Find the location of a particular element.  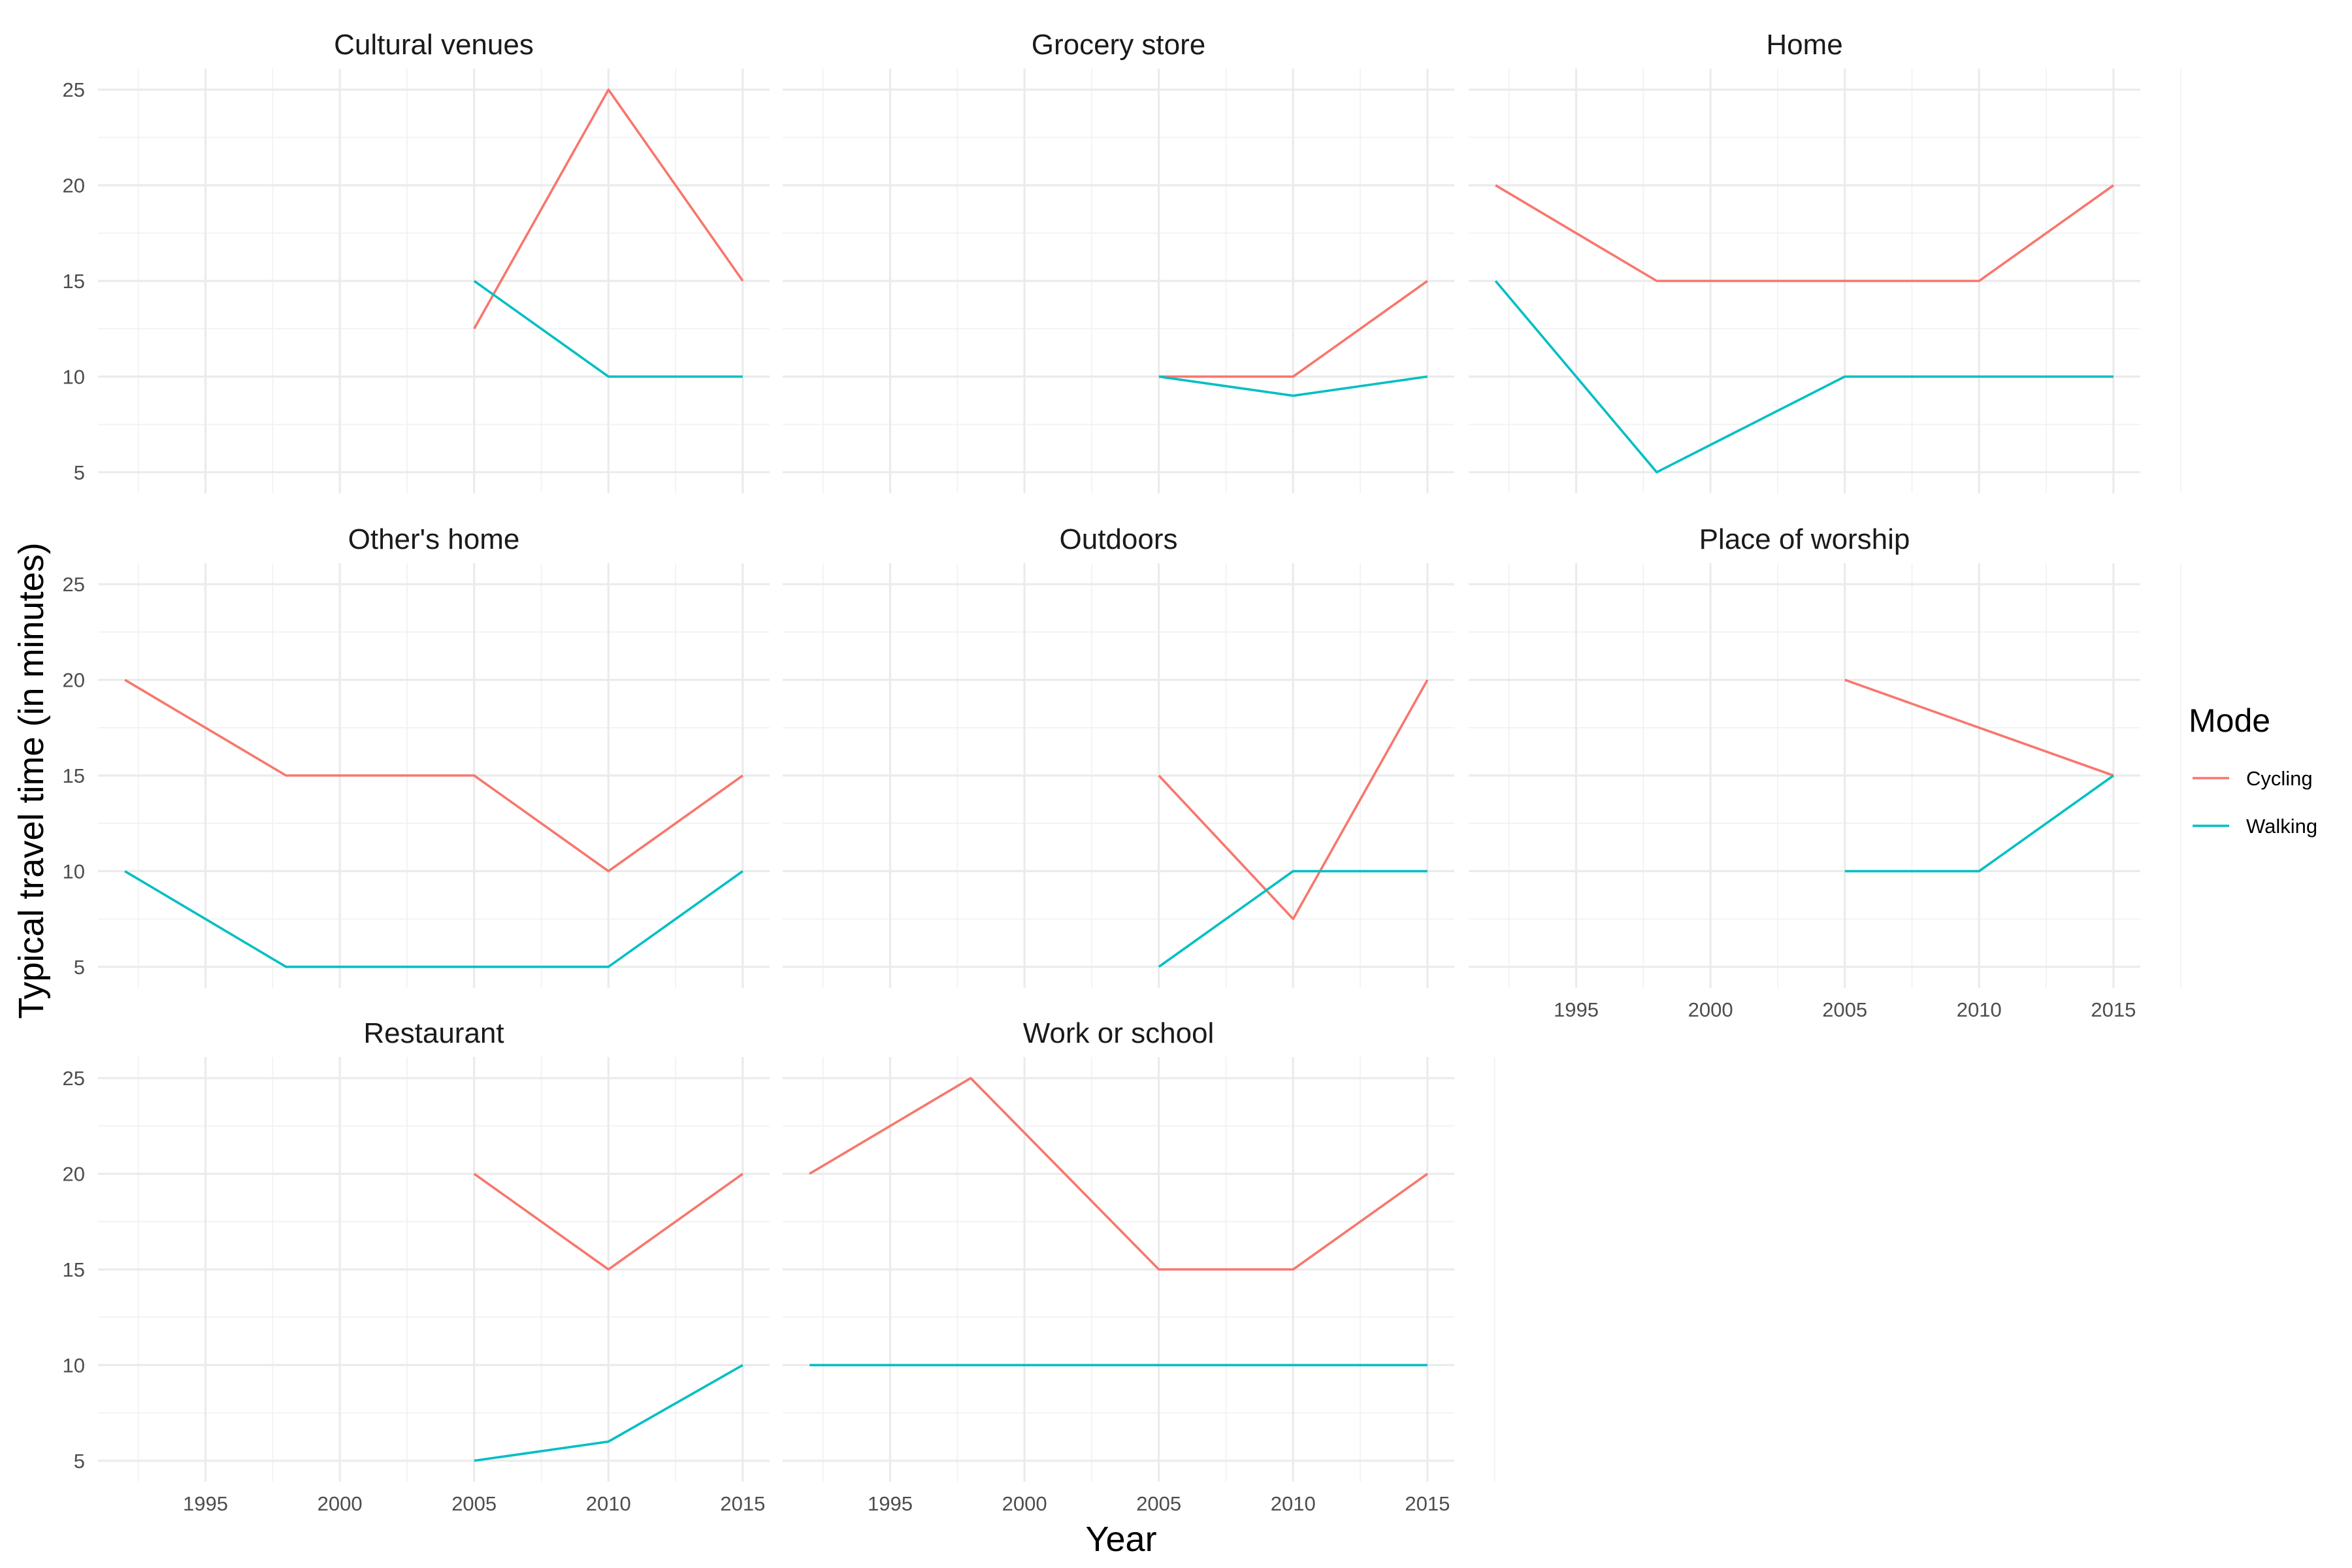

panel-work-or-school: Work or school 1995 2000 2005 2010 2015 is located at coordinates (1139, 1266).